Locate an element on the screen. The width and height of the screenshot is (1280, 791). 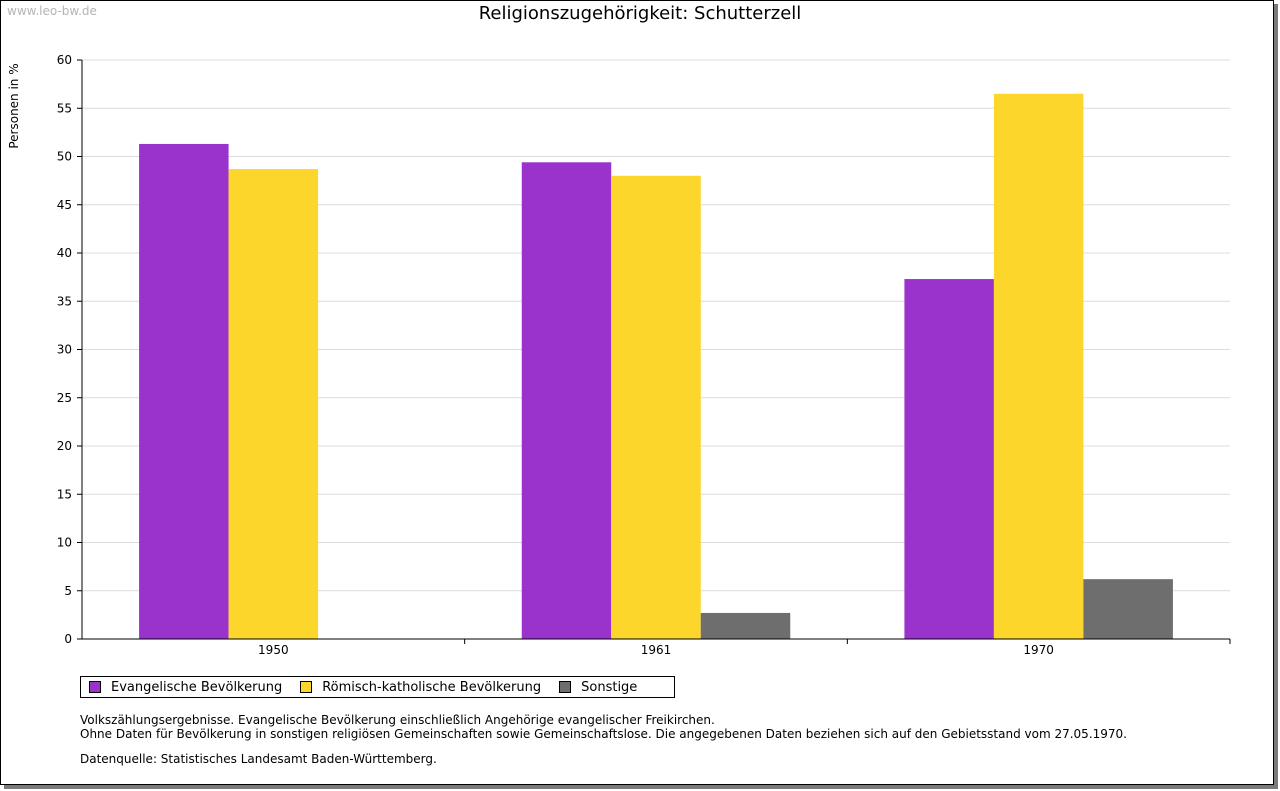
chart-title: Religionszugehörigkeit: Schutterzell is located at coordinates (640, 13).